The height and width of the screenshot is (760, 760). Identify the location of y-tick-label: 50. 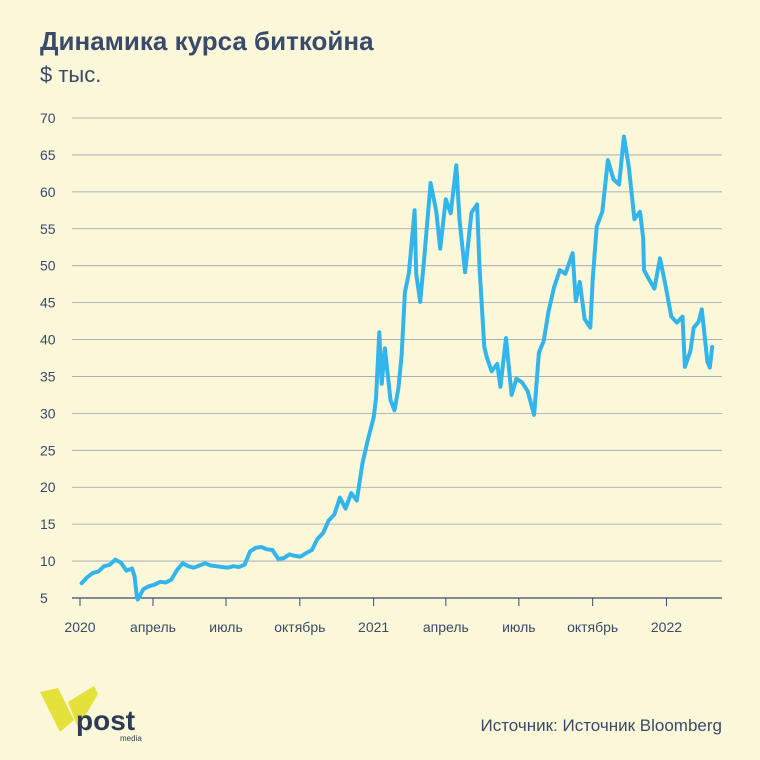
(48, 266).